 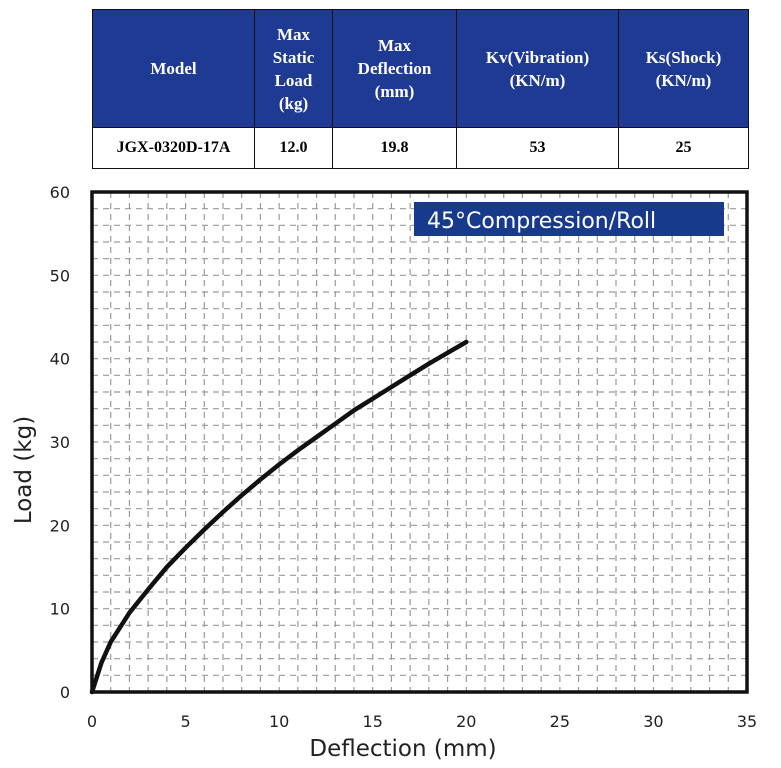 I want to click on x-tick-label: 25, so click(x=560, y=721).